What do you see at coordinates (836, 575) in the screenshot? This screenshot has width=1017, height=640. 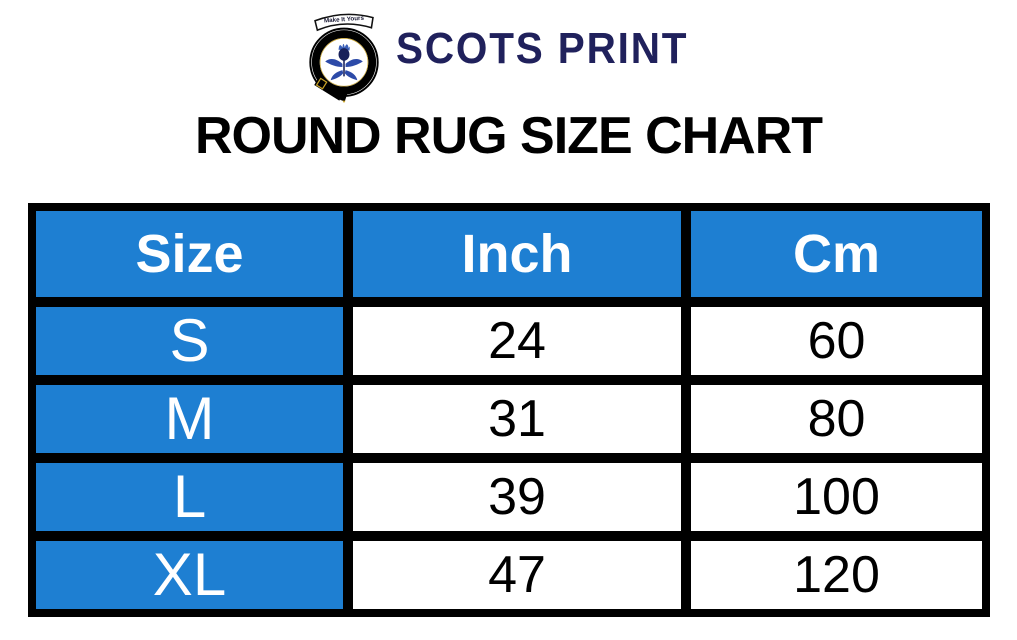 I see `cm-cell-xl: 120` at bounding box center [836, 575].